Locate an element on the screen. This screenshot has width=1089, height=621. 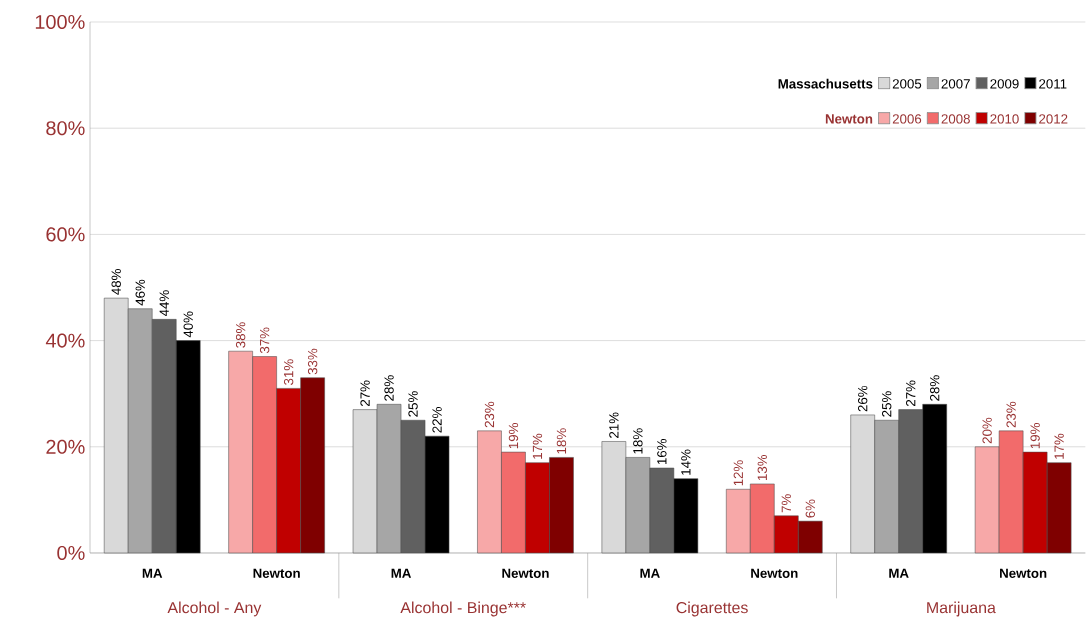
y-tick-label: 80% is located at coordinates (65, 128).